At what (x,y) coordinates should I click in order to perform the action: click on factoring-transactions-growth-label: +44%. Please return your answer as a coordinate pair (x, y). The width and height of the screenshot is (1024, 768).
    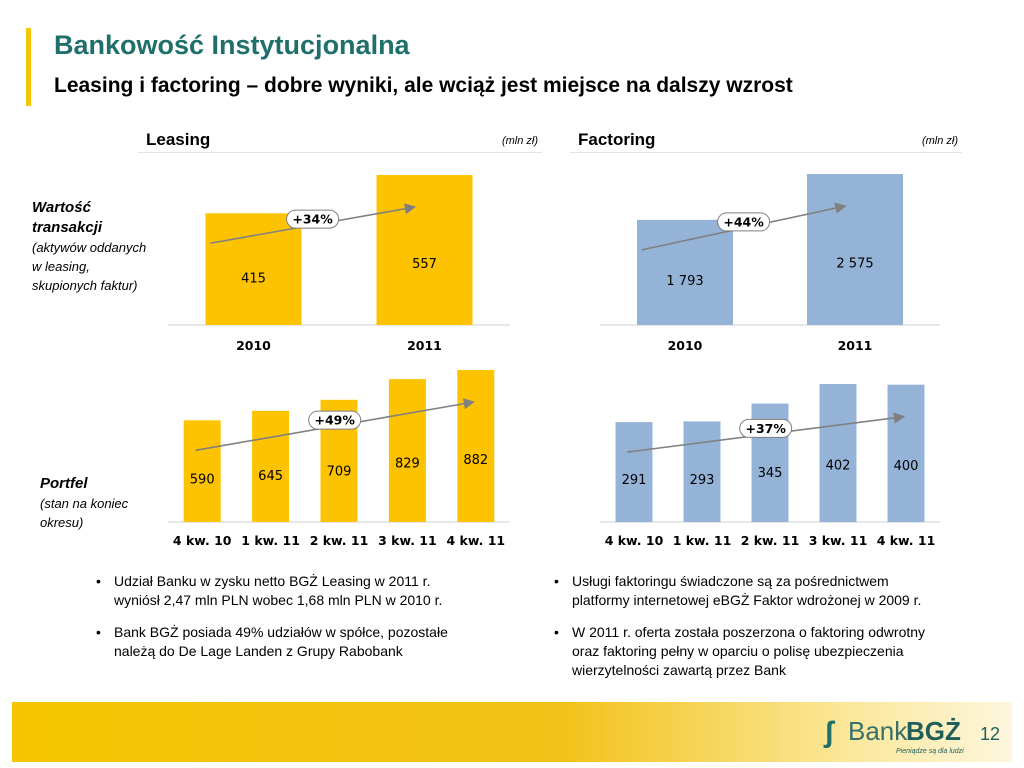
    Looking at the image, I should click on (743, 221).